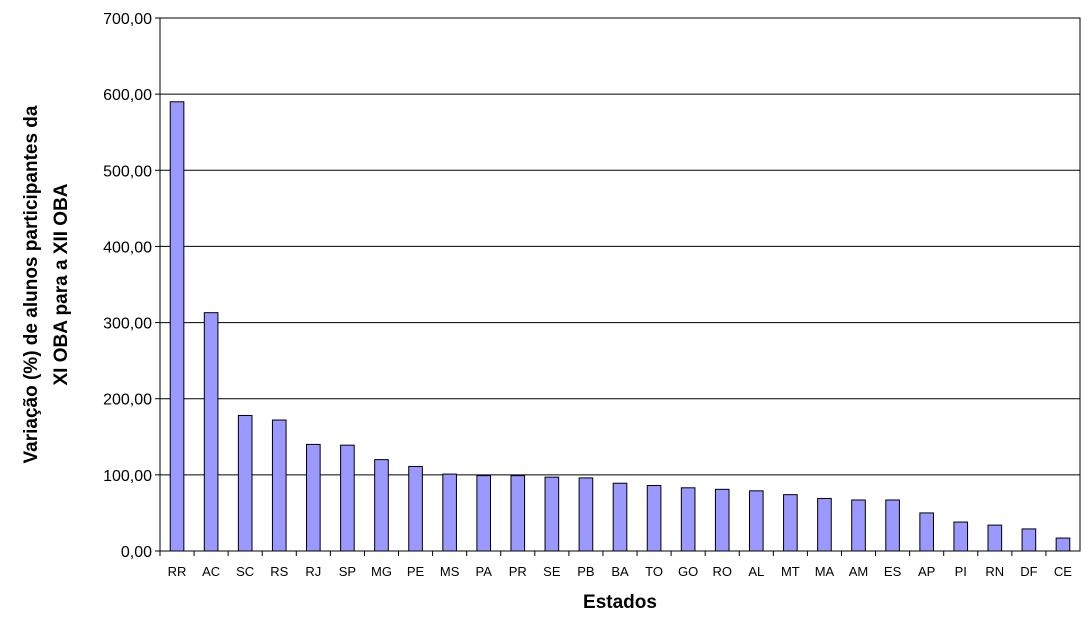 This screenshot has width=1087, height=626. Describe the element at coordinates (313, 571) in the screenshot. I see `x-tick-label: RJ` at that location.